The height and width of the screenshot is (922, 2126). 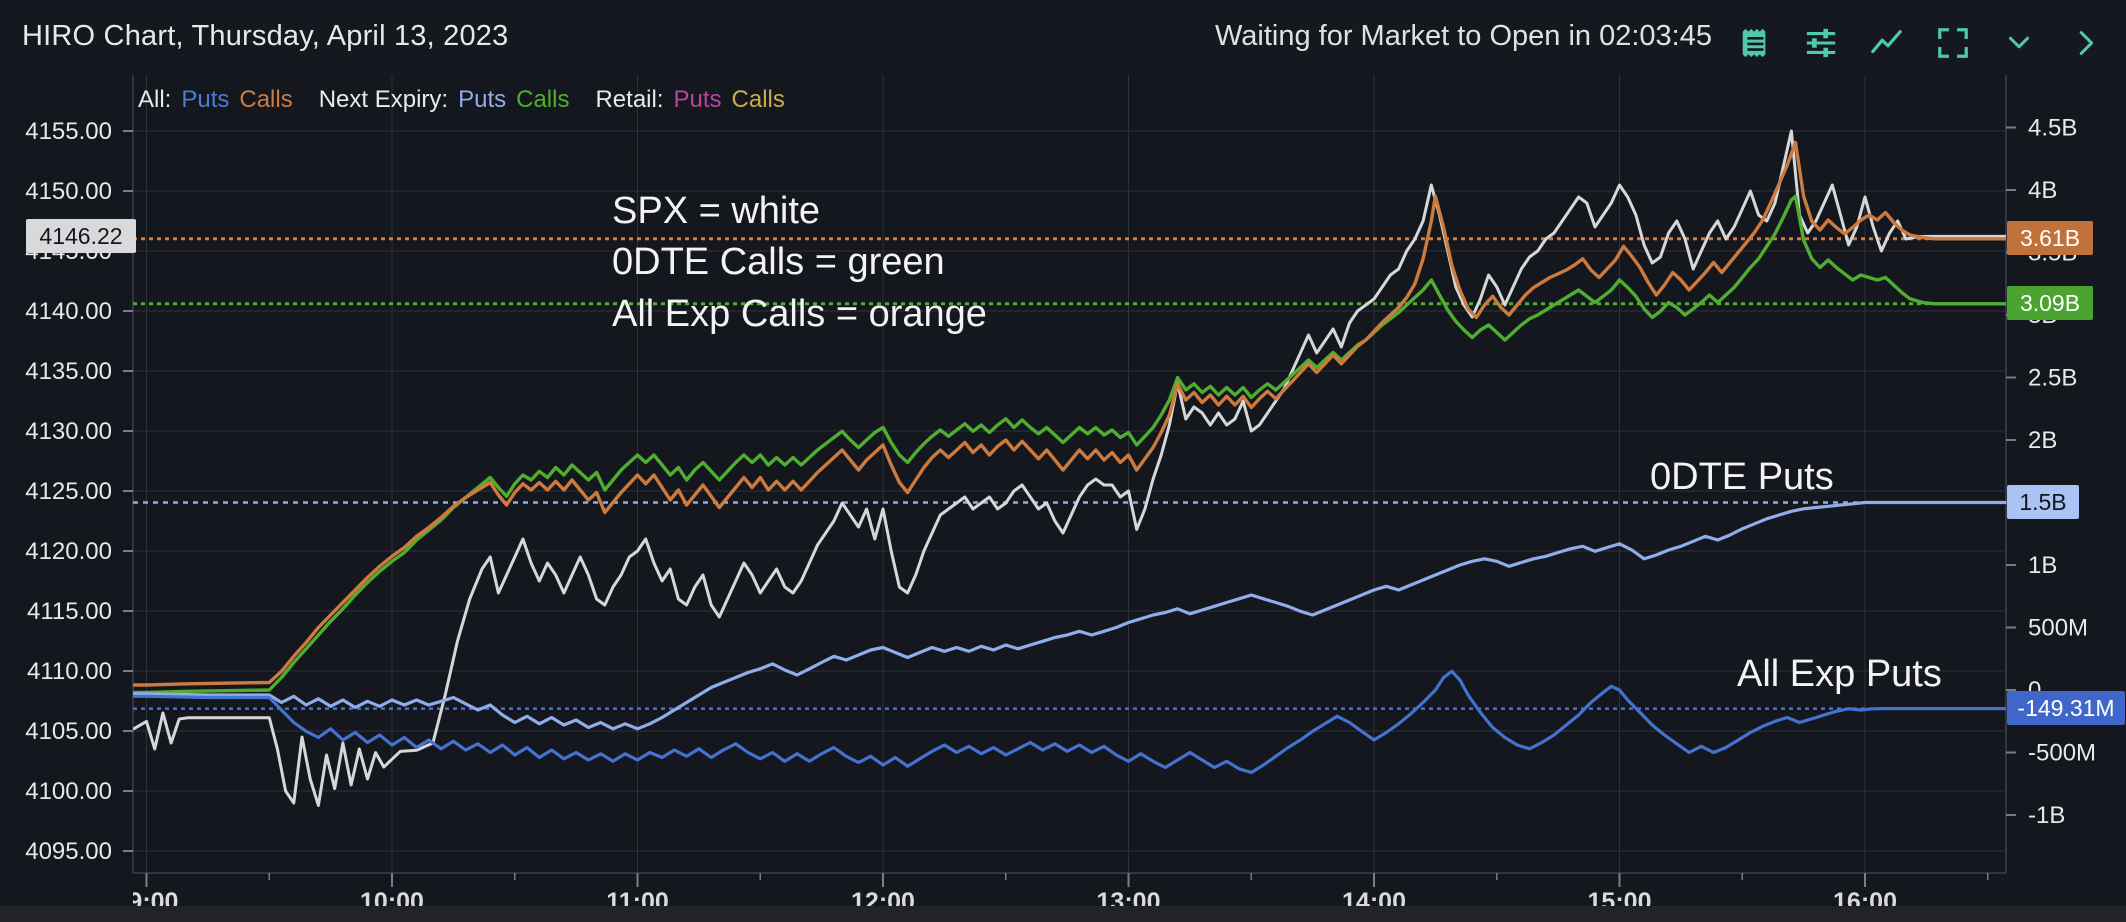 I want to click on market-open-countdown: Waiting for Market to Open in 02:03:45, so click(x=1463, y=36).